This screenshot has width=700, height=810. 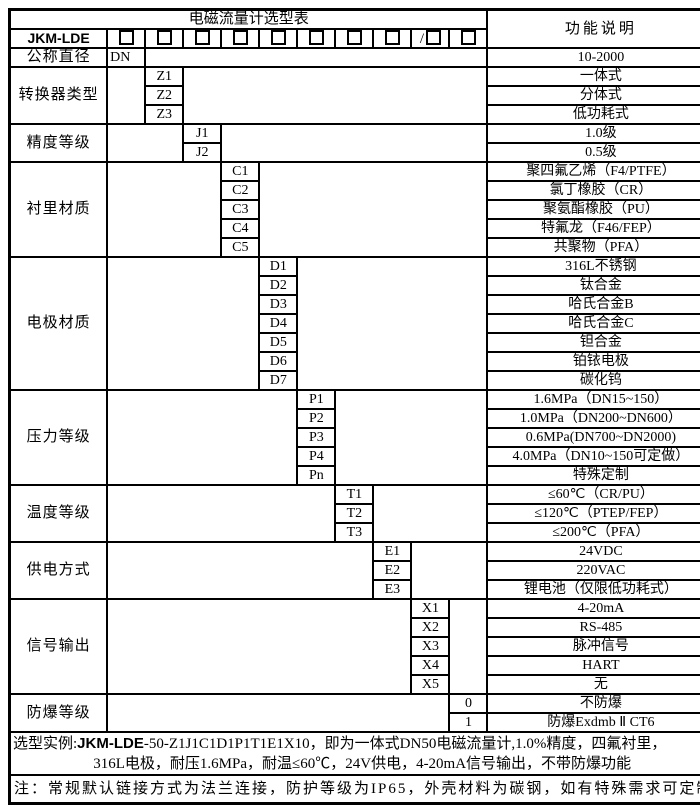 I want to click on option-description: 聚四氟乙烯（F4/PTFE）, so click(x=593, y=171).